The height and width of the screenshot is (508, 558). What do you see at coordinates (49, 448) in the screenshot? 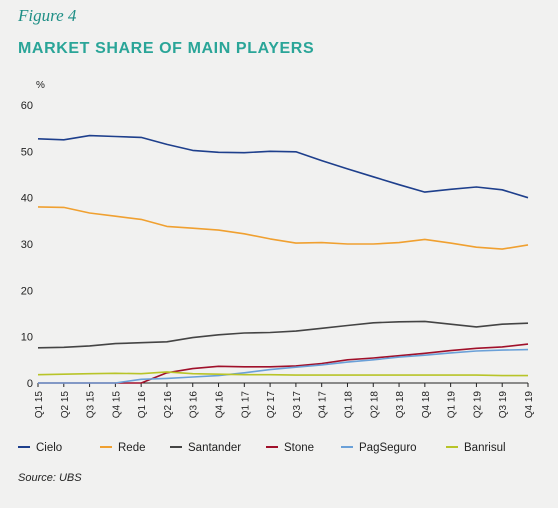
I see `legend-label-cielo: Cielo` at bounding box center [49, 448].